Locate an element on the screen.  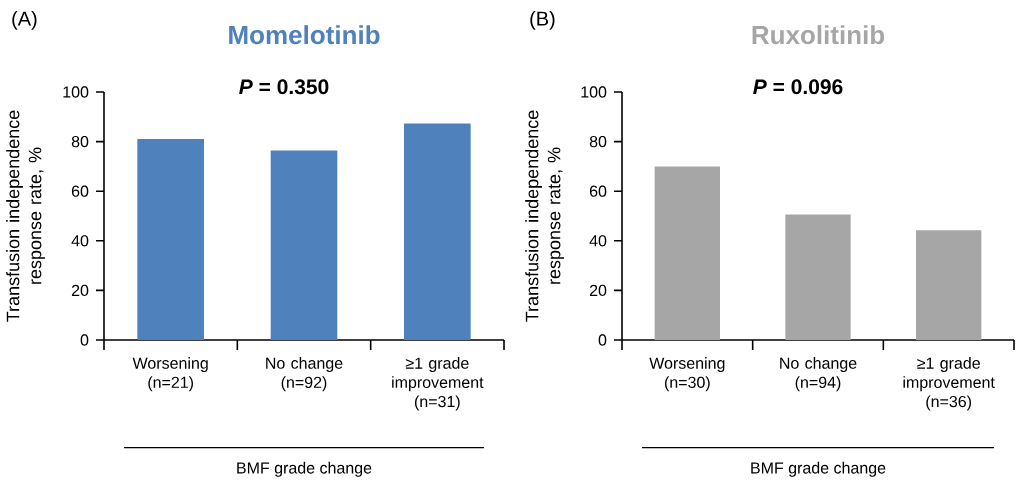
chart-subtitle: P = 0.096 is located at coordinates (798, 87).